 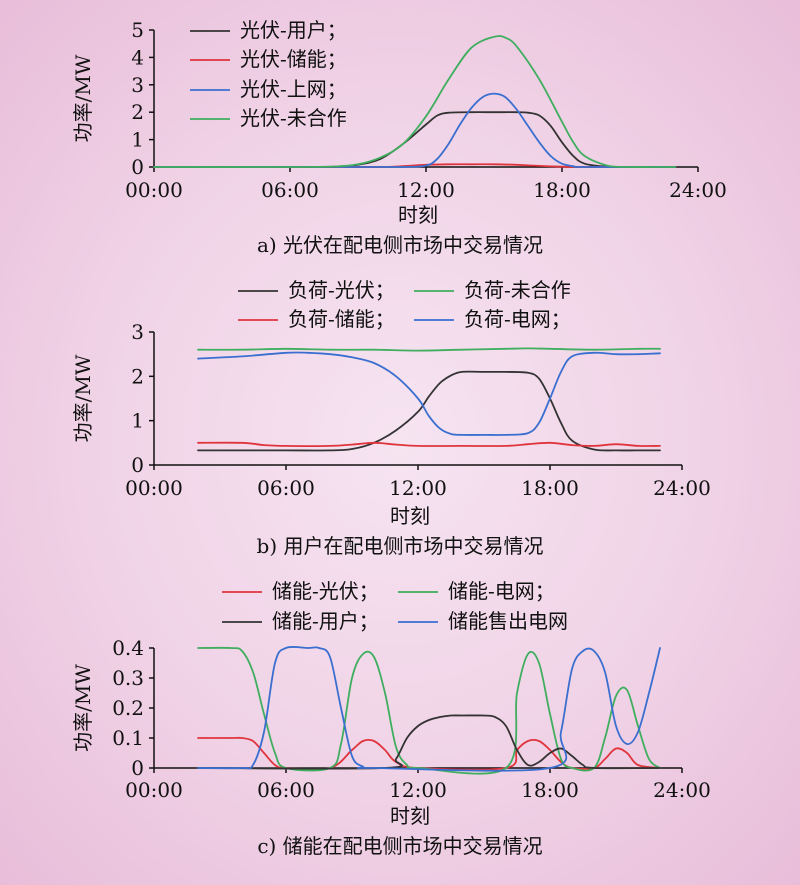 I want to click on panel-caption: b) 用户在配电侧市场中交易情况, so click(x=400, y=546).